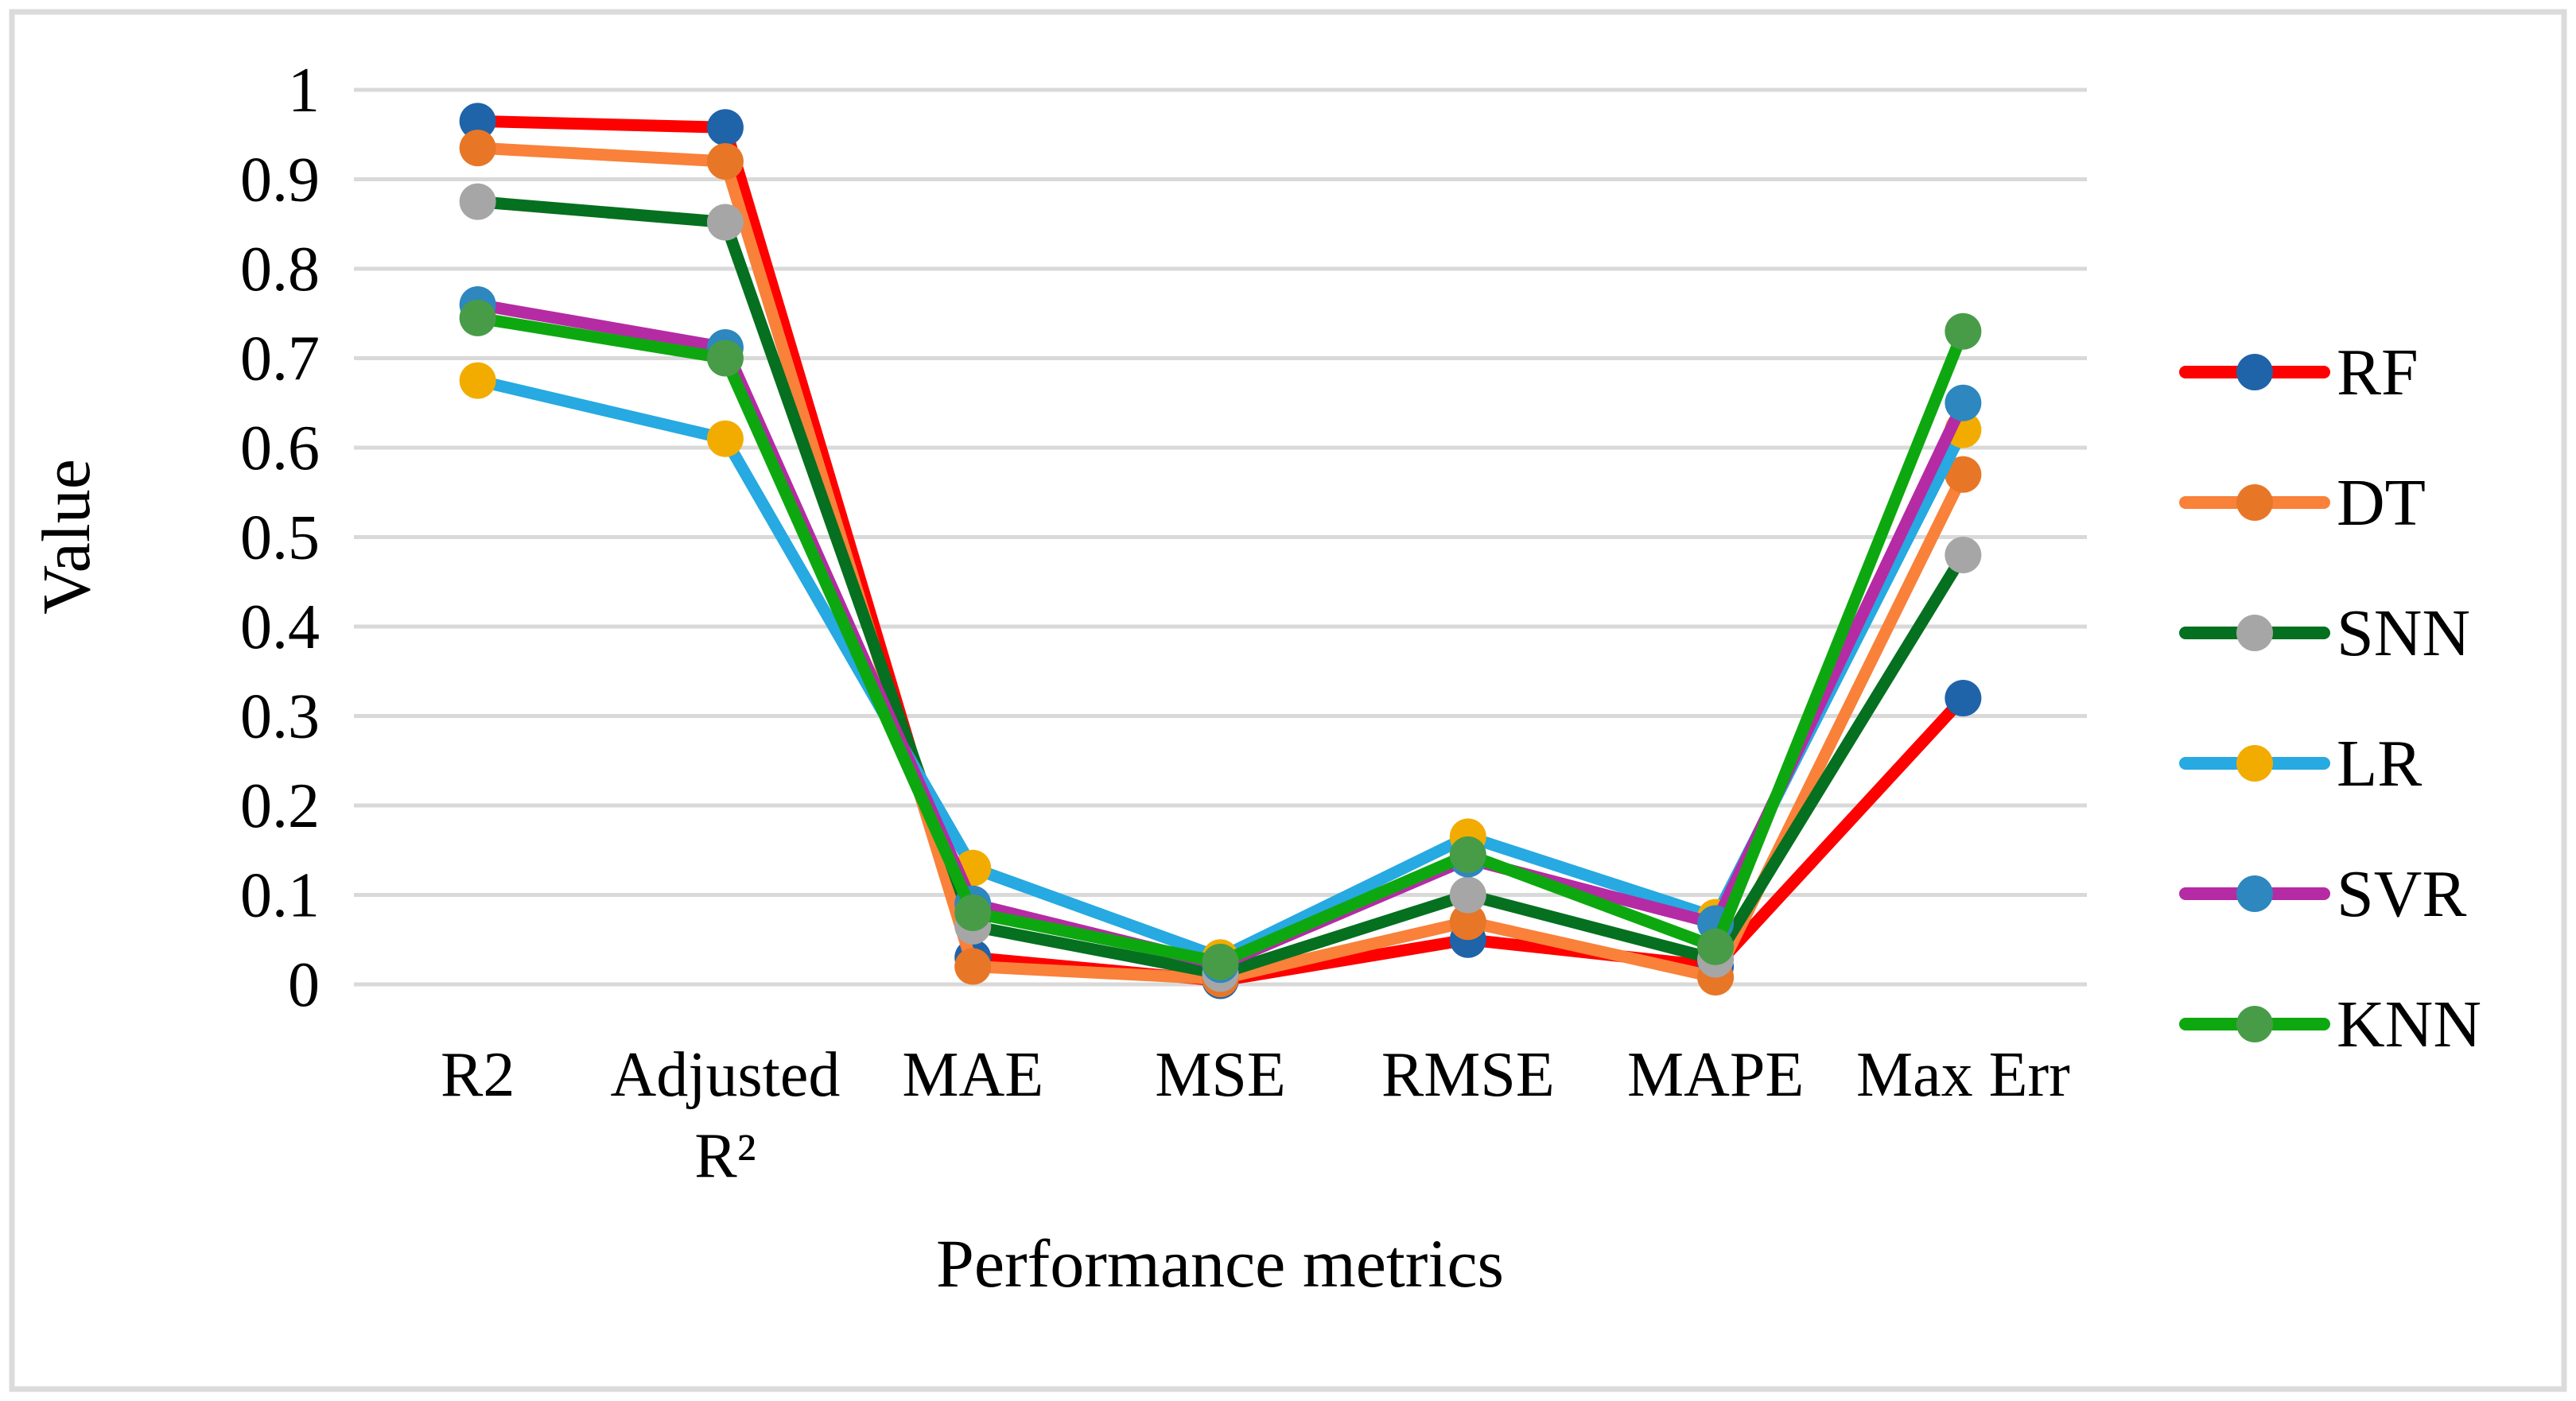 The width and height of the screenshot is (2576, 1401). I want to click on y-tick-label-0.1: 0.1, so click(280, 896).